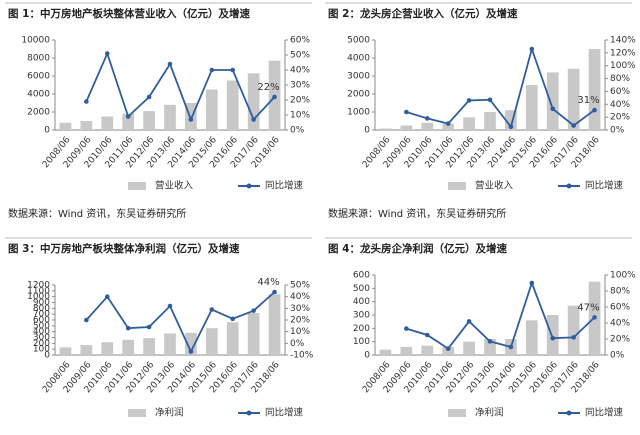  Describe the element at coordinates (623, 276) in the screenshot. I see `y2-tick-label: 100%` at that location.